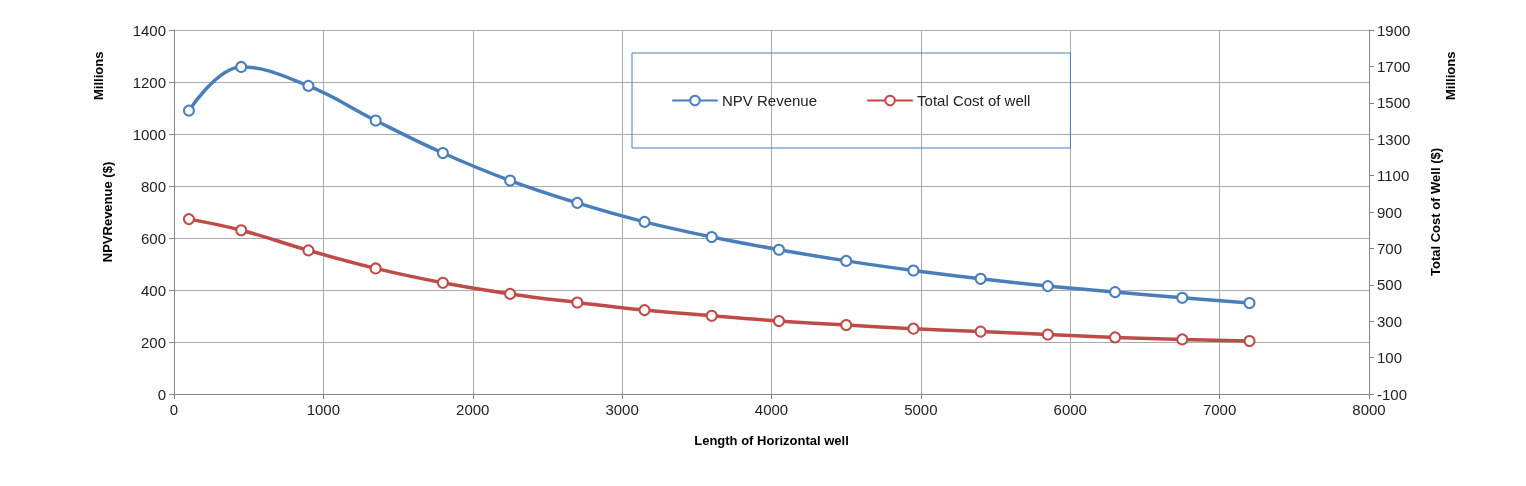 The height and width of the screenshot is (486, 1526). I want to click on legend-label: Total Cost of well, so click(974, 100).